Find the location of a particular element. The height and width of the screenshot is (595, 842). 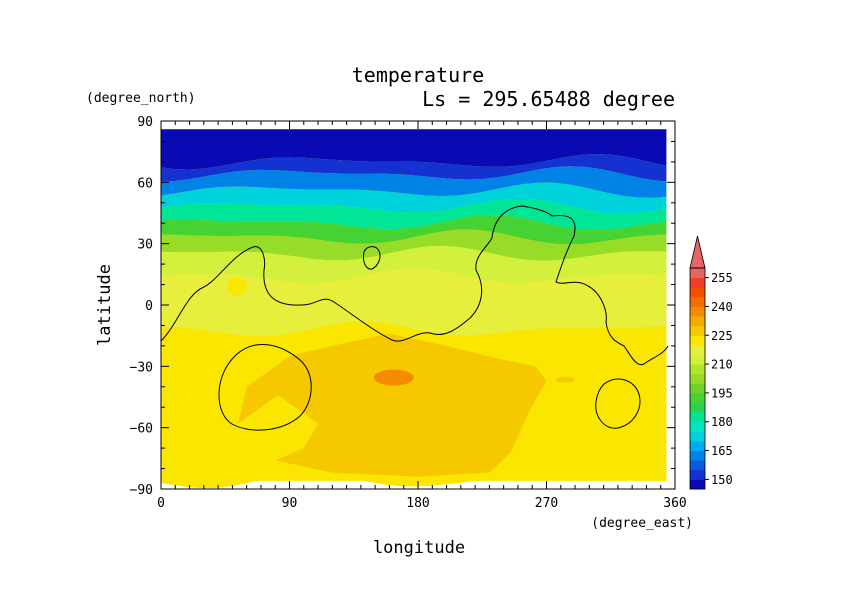

crater-outline-southeast is located at coordinates (618, 403).